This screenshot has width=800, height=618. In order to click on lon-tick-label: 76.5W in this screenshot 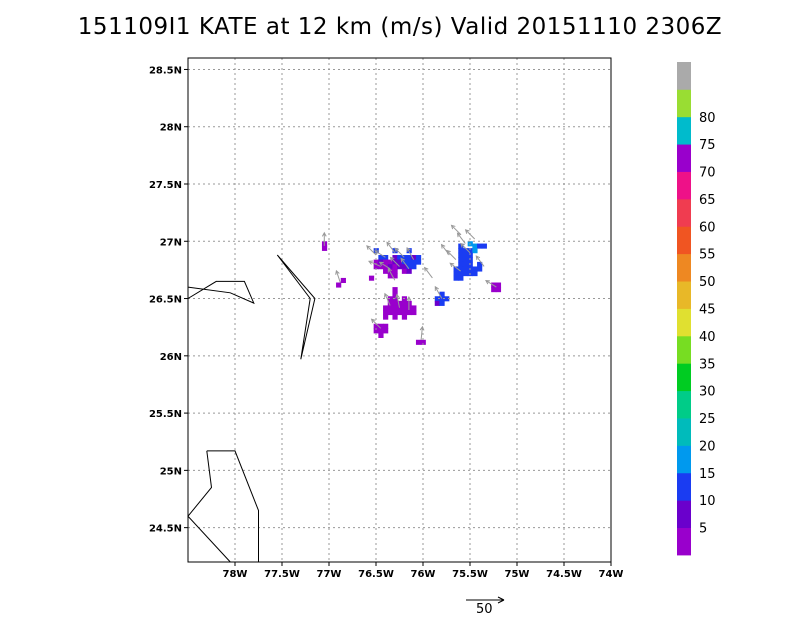, I will do `click(376, 574)`.